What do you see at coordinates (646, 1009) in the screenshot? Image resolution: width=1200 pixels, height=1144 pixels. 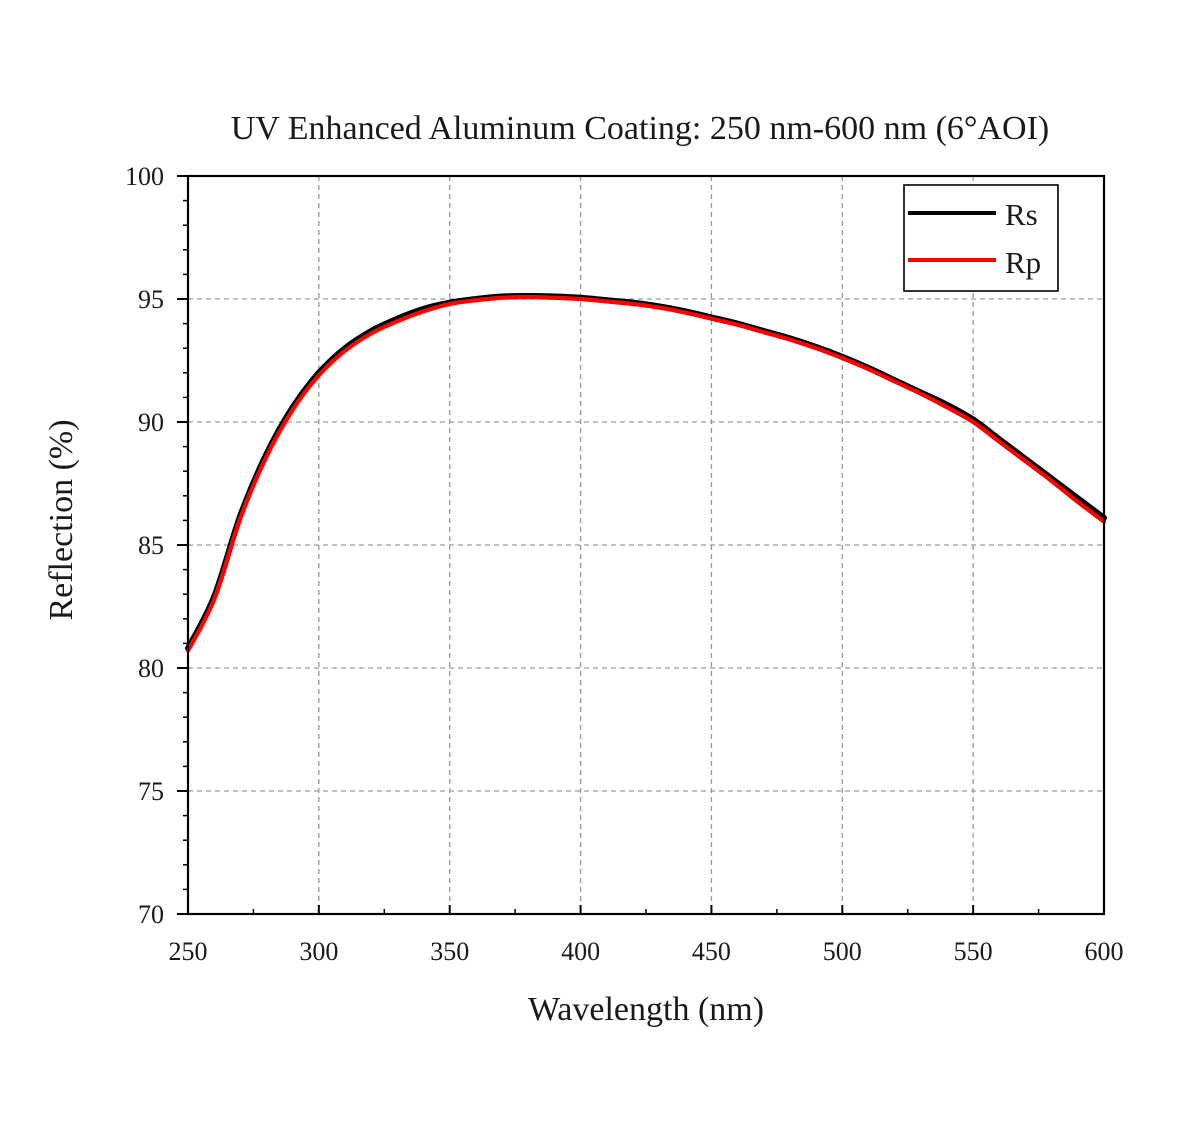 I see `x-axis-label: Wavelength (nm)` at bounding box center [646, 1009].